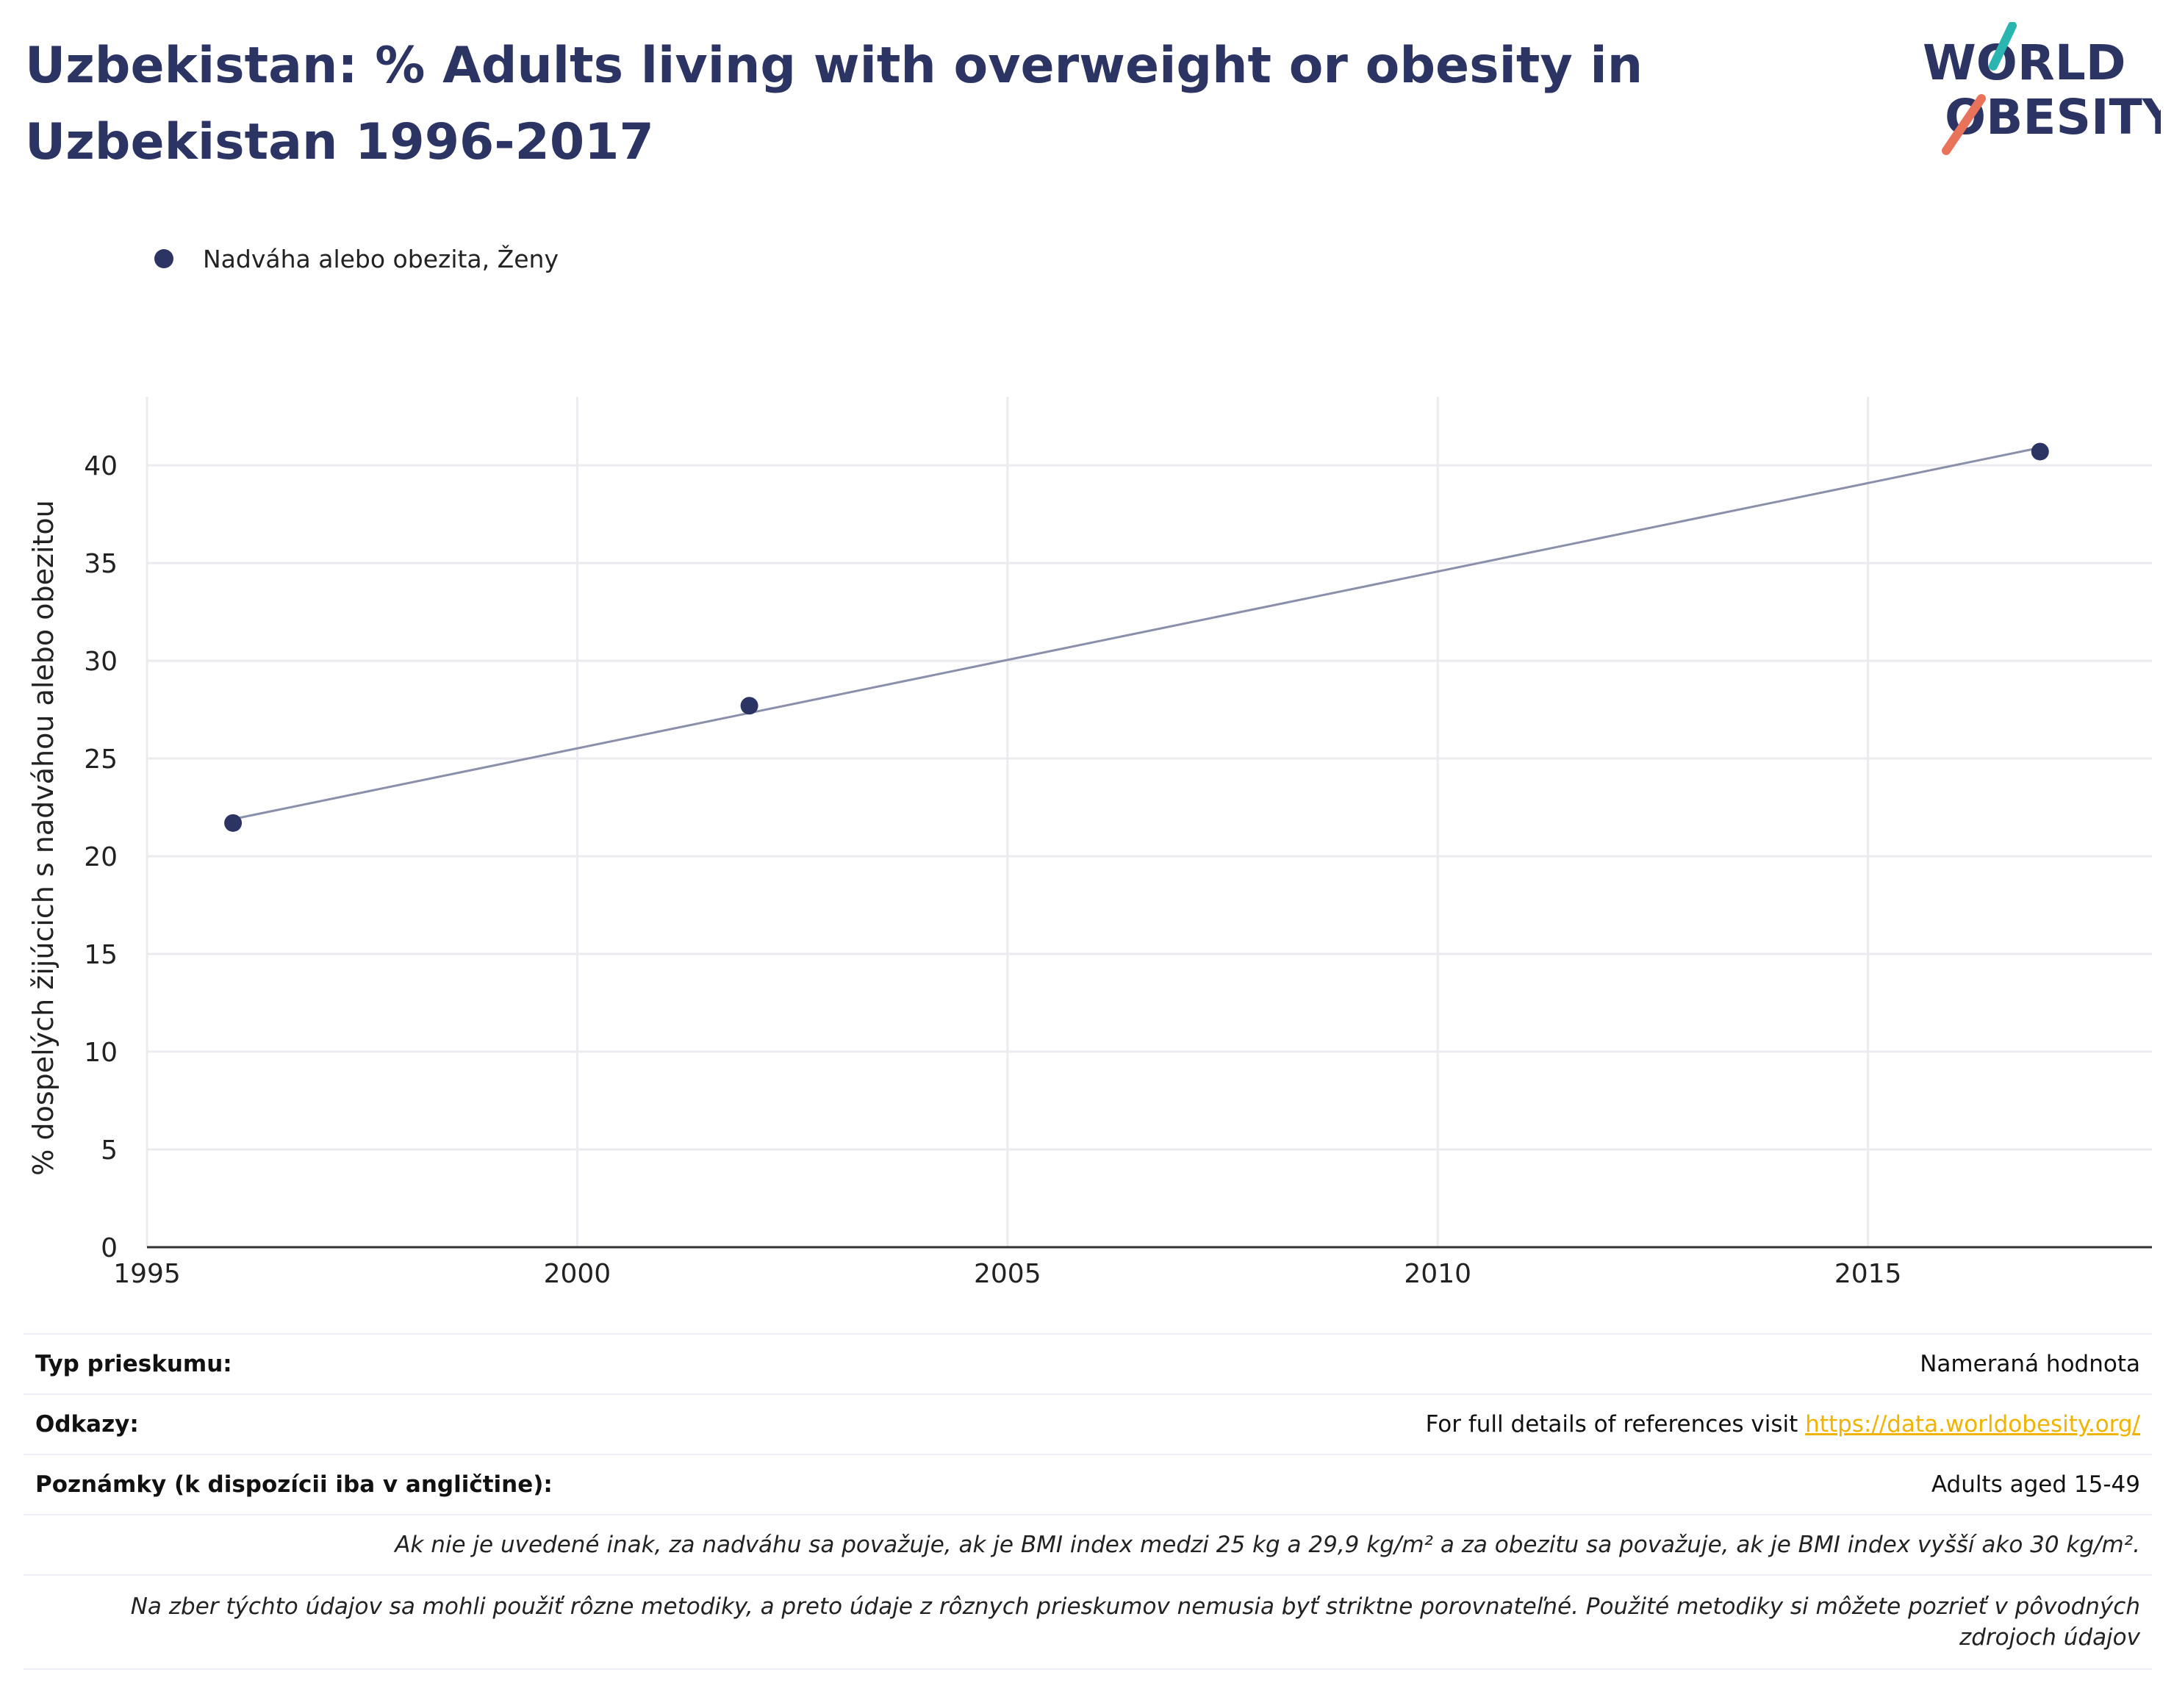 The image size is (2174, 1708). Describe the element at coordinates (147, 1274) in the screenshot. I see `x-tick-label-1995: 1995` at that location.